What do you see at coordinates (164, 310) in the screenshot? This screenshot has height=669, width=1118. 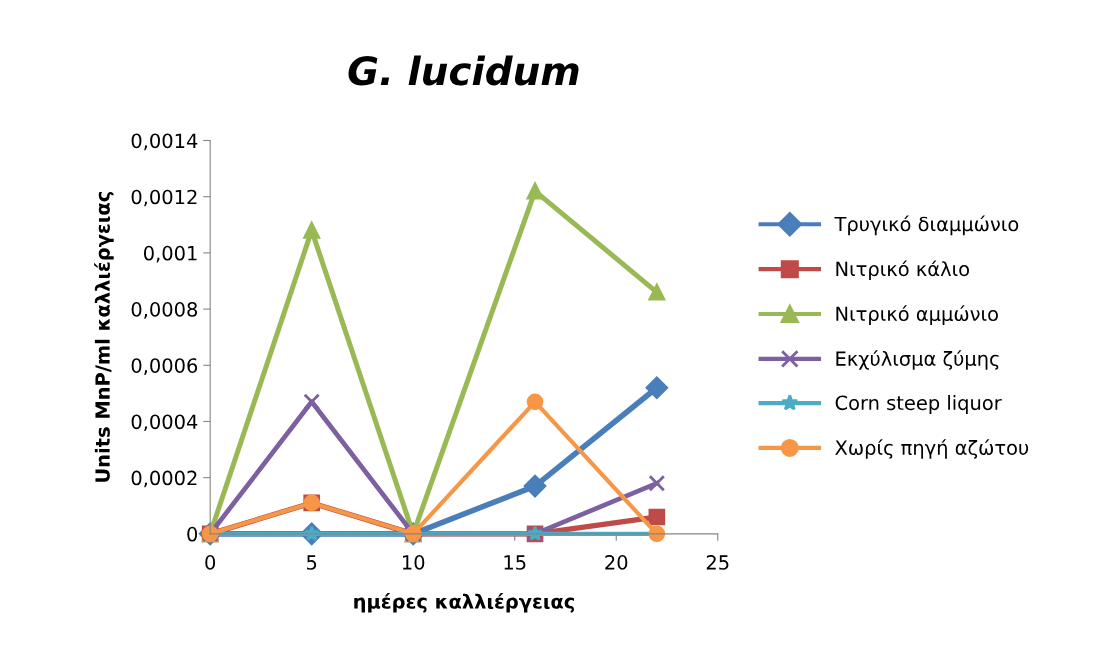 I see `y-tick-label: 0,0008` at bounding box center [164, 310].